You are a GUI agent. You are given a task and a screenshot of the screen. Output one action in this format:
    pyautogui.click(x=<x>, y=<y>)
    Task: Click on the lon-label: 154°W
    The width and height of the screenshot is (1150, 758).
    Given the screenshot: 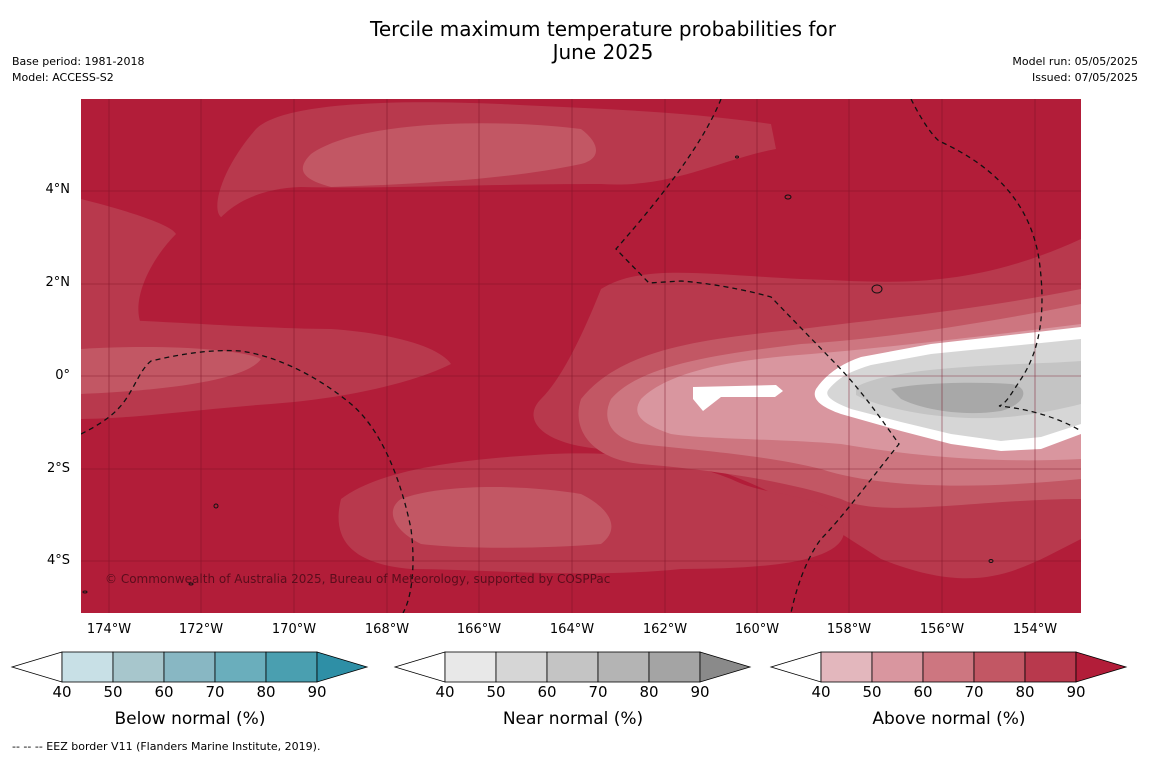 What is the action you would take?
    pyautogui.click(x=1035, y=629)
    